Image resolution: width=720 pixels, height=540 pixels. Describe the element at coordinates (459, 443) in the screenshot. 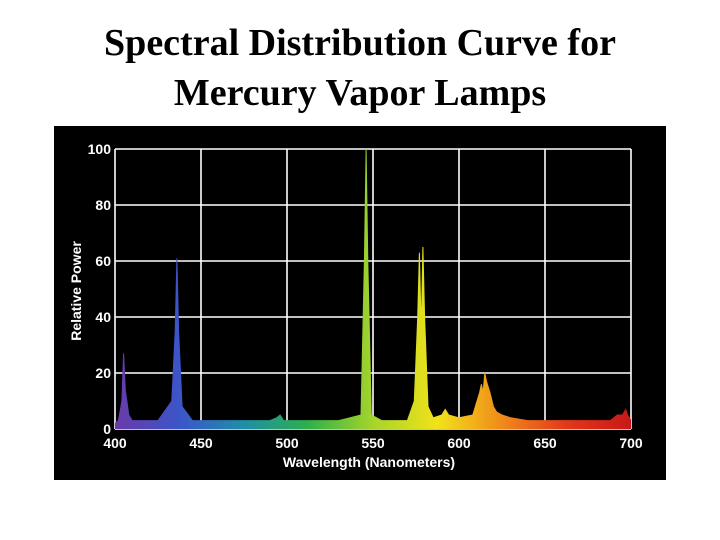

I see `x-tick-label: 600` at that location.